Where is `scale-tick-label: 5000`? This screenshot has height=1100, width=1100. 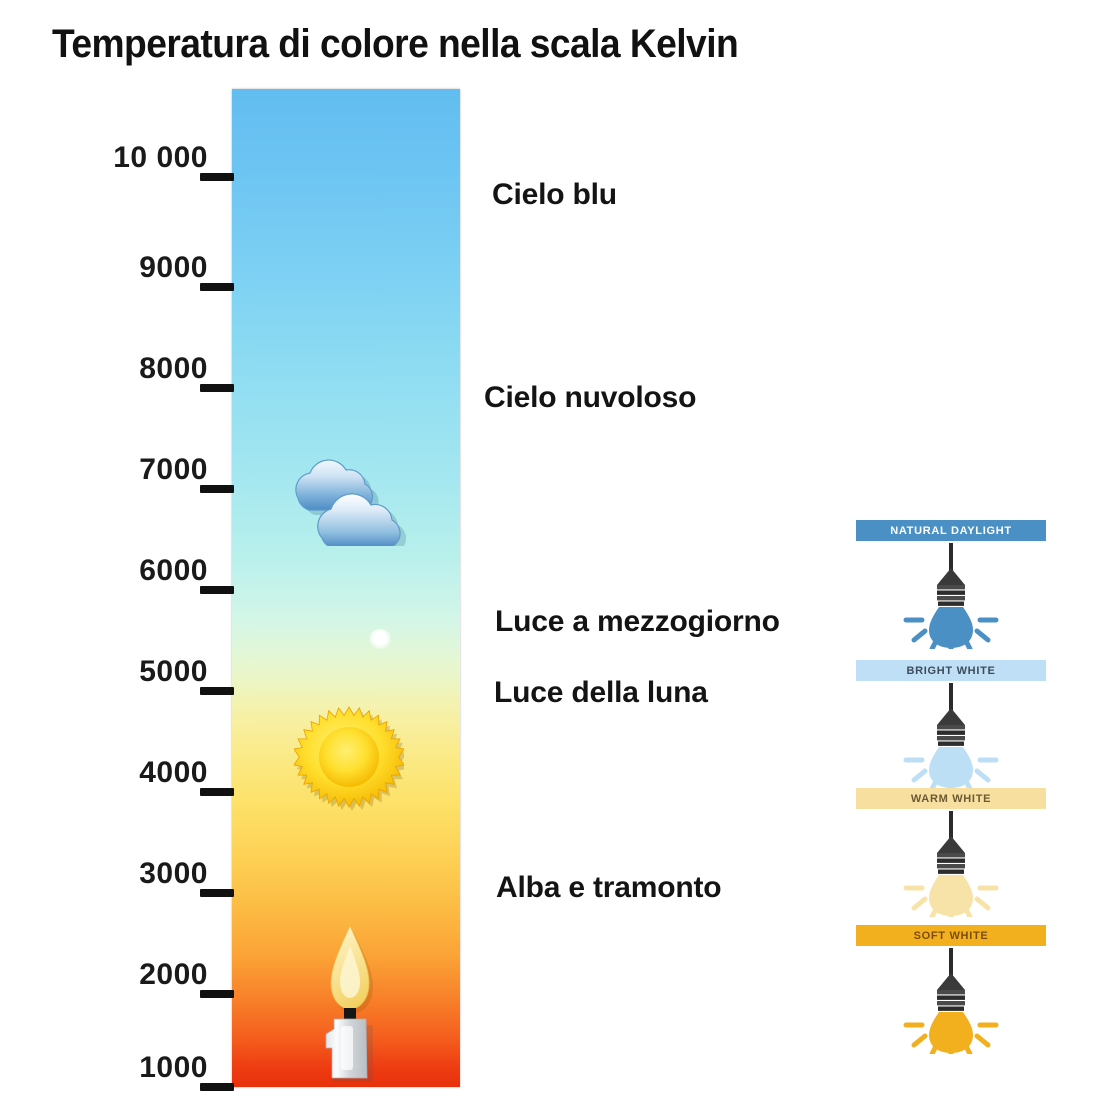
scale-tick-label: 5000 is located at coordinates (173, 671).